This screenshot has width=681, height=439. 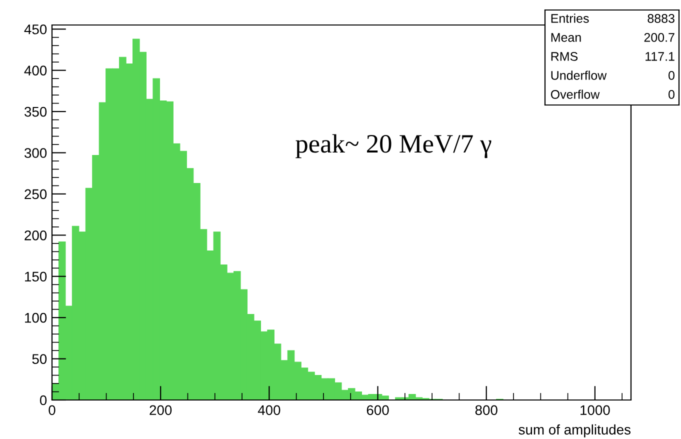 I want to click on x-tick-label: 800, so click(x=486, y=410).